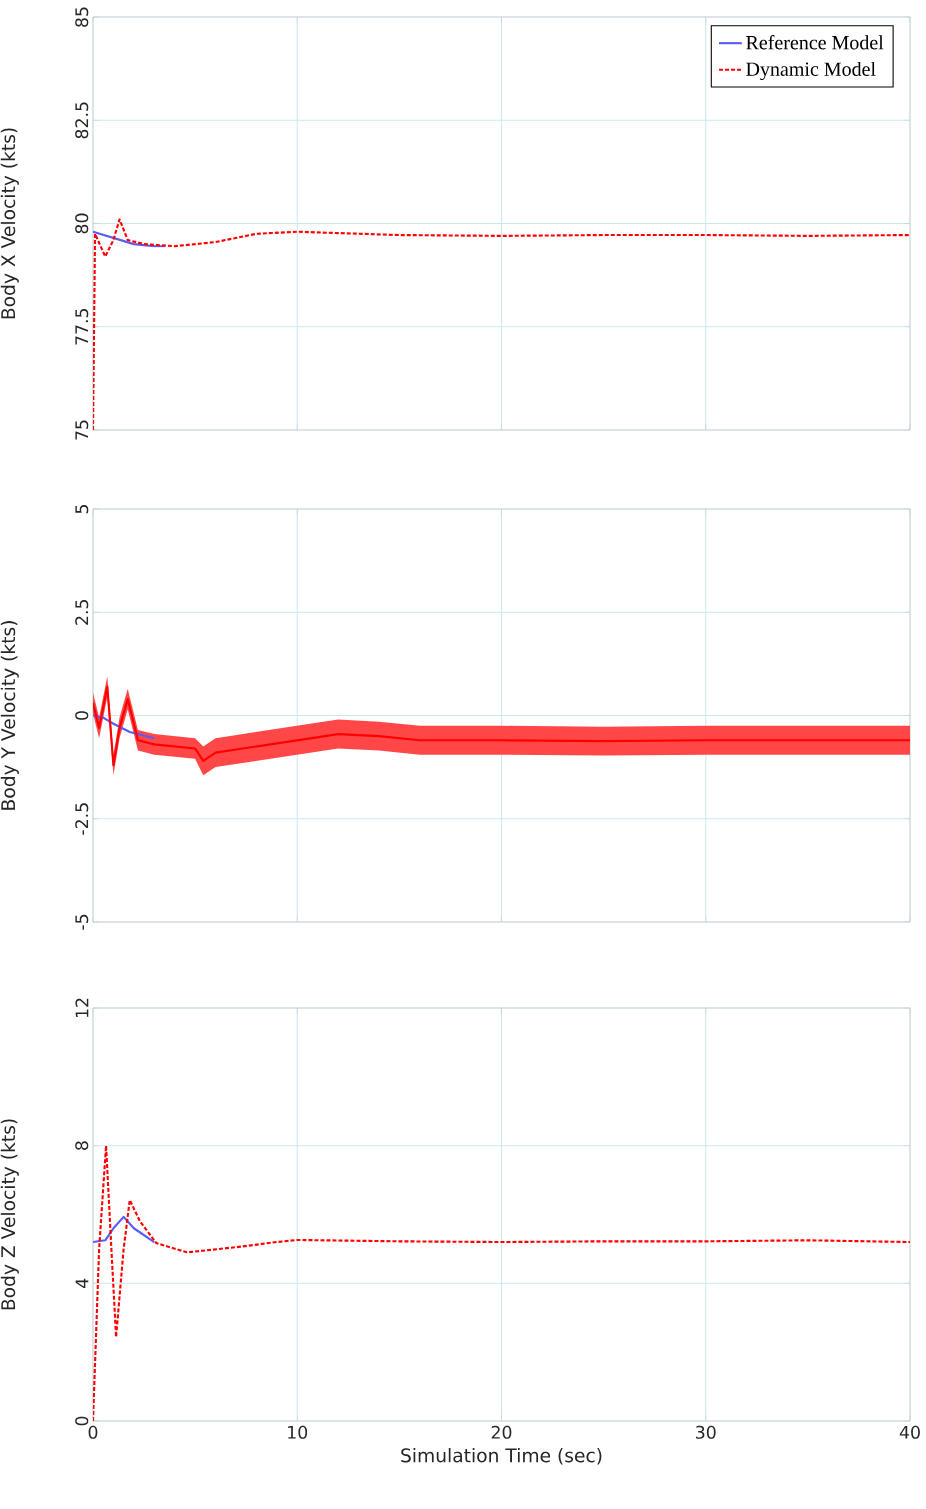 The image size is (926, 1509). I want to click on legend-label: Dynamic Model, so click(811, 71).